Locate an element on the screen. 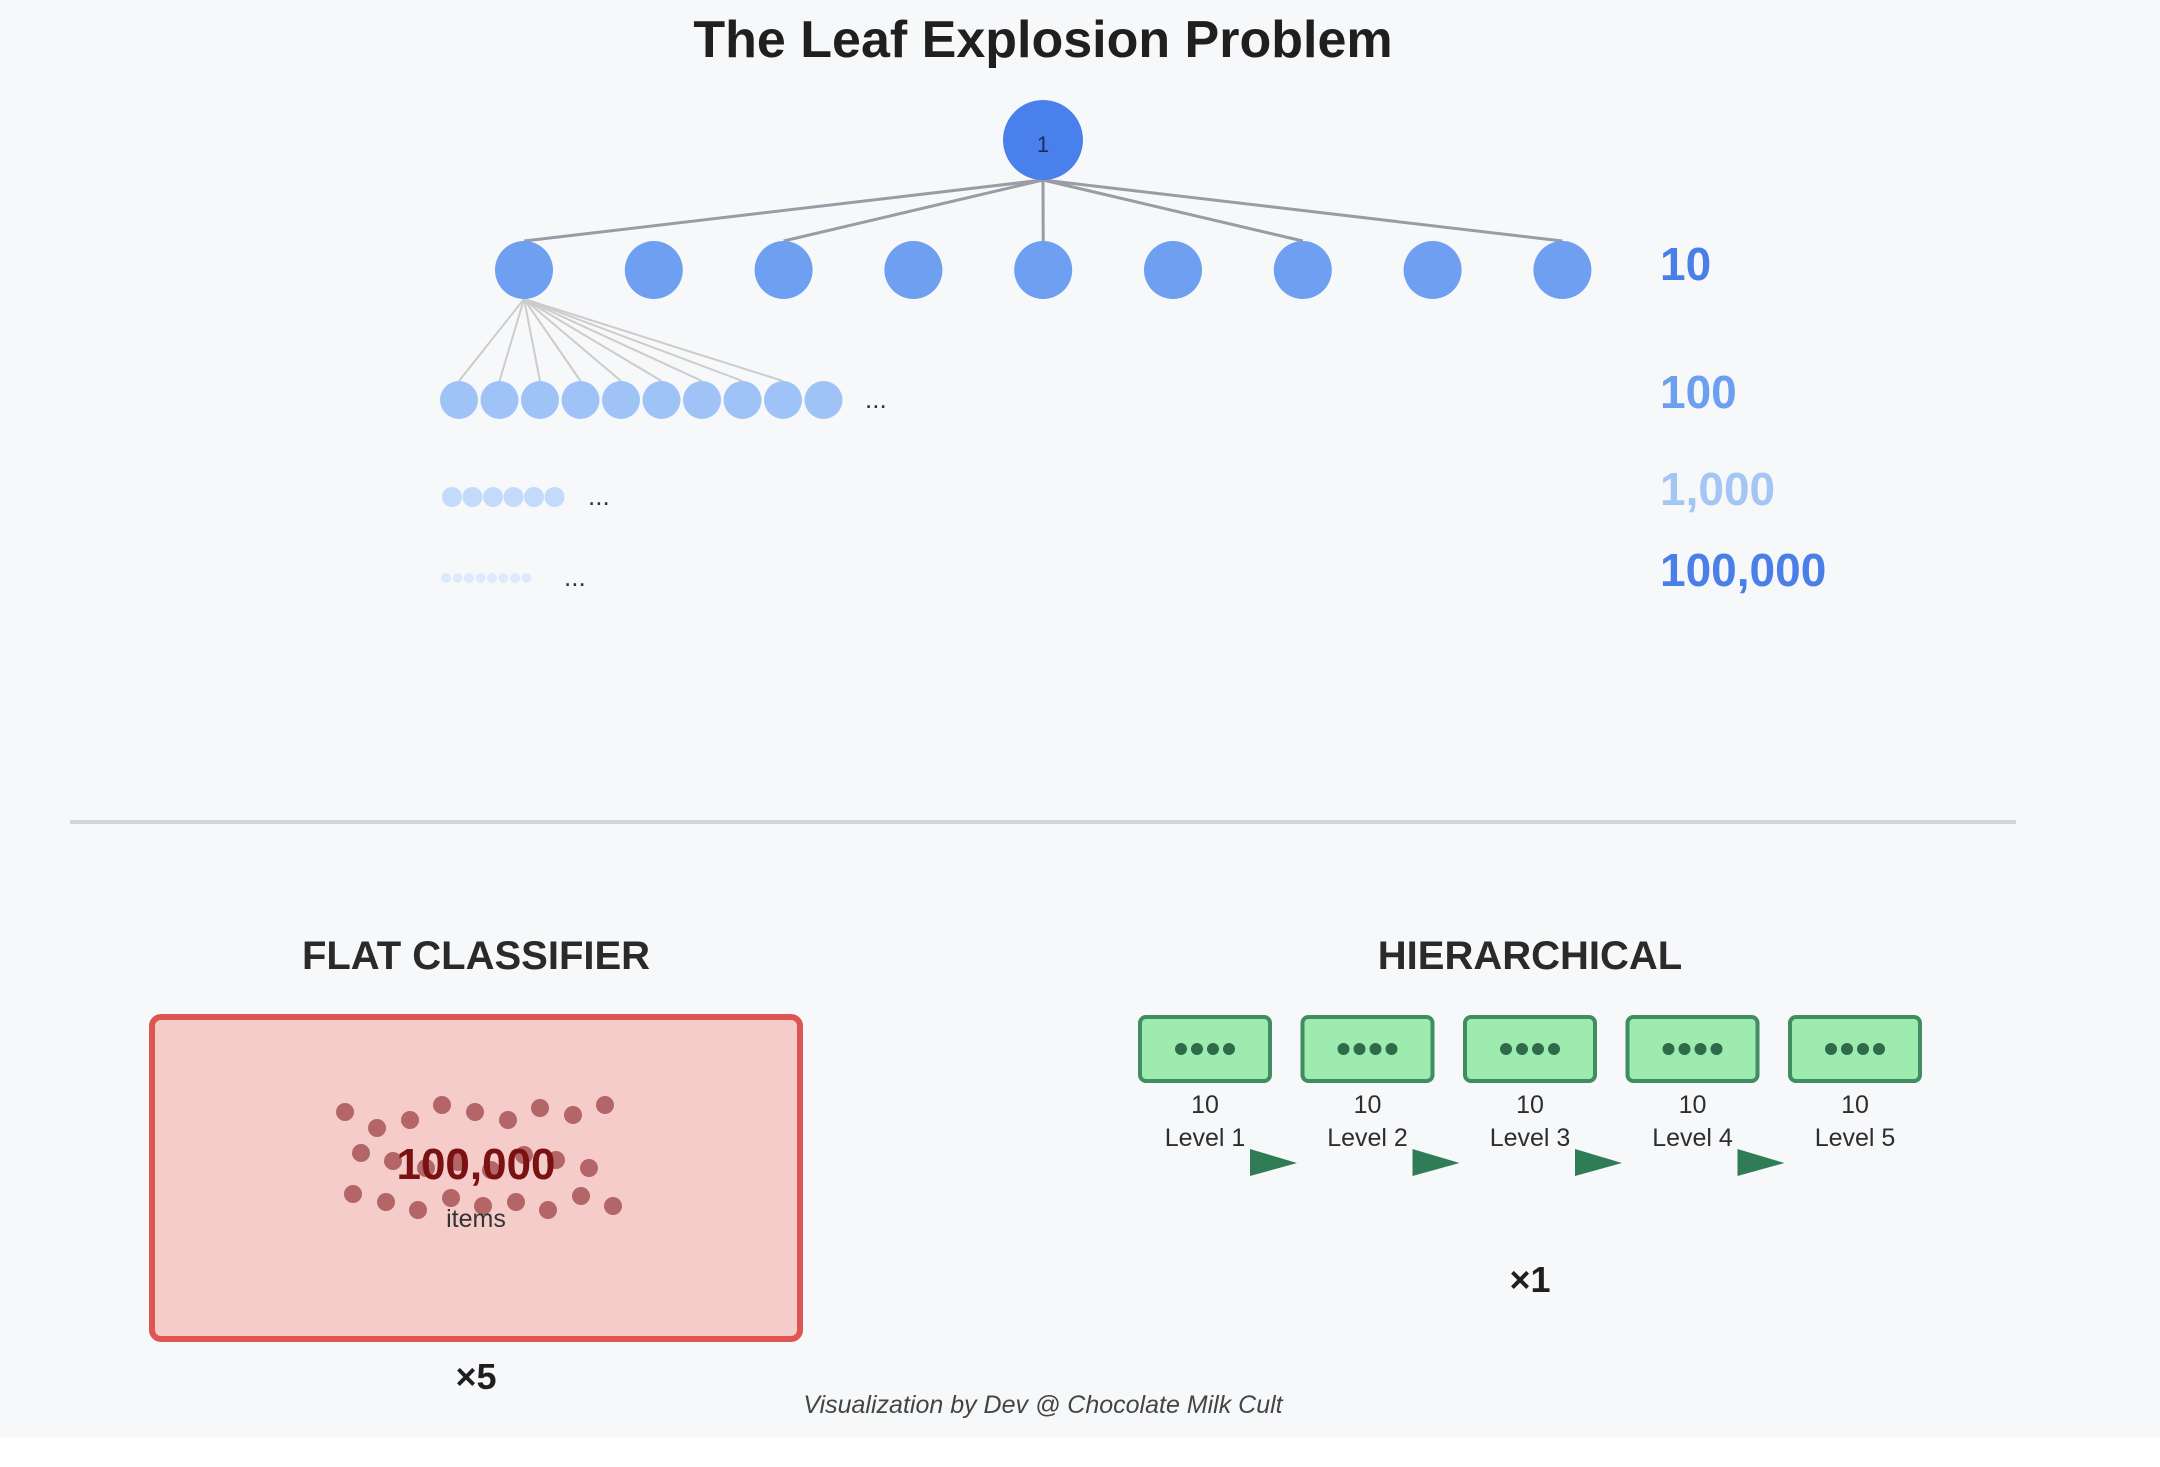  level-1-count: 10 is located at coordinates (1685, 264).